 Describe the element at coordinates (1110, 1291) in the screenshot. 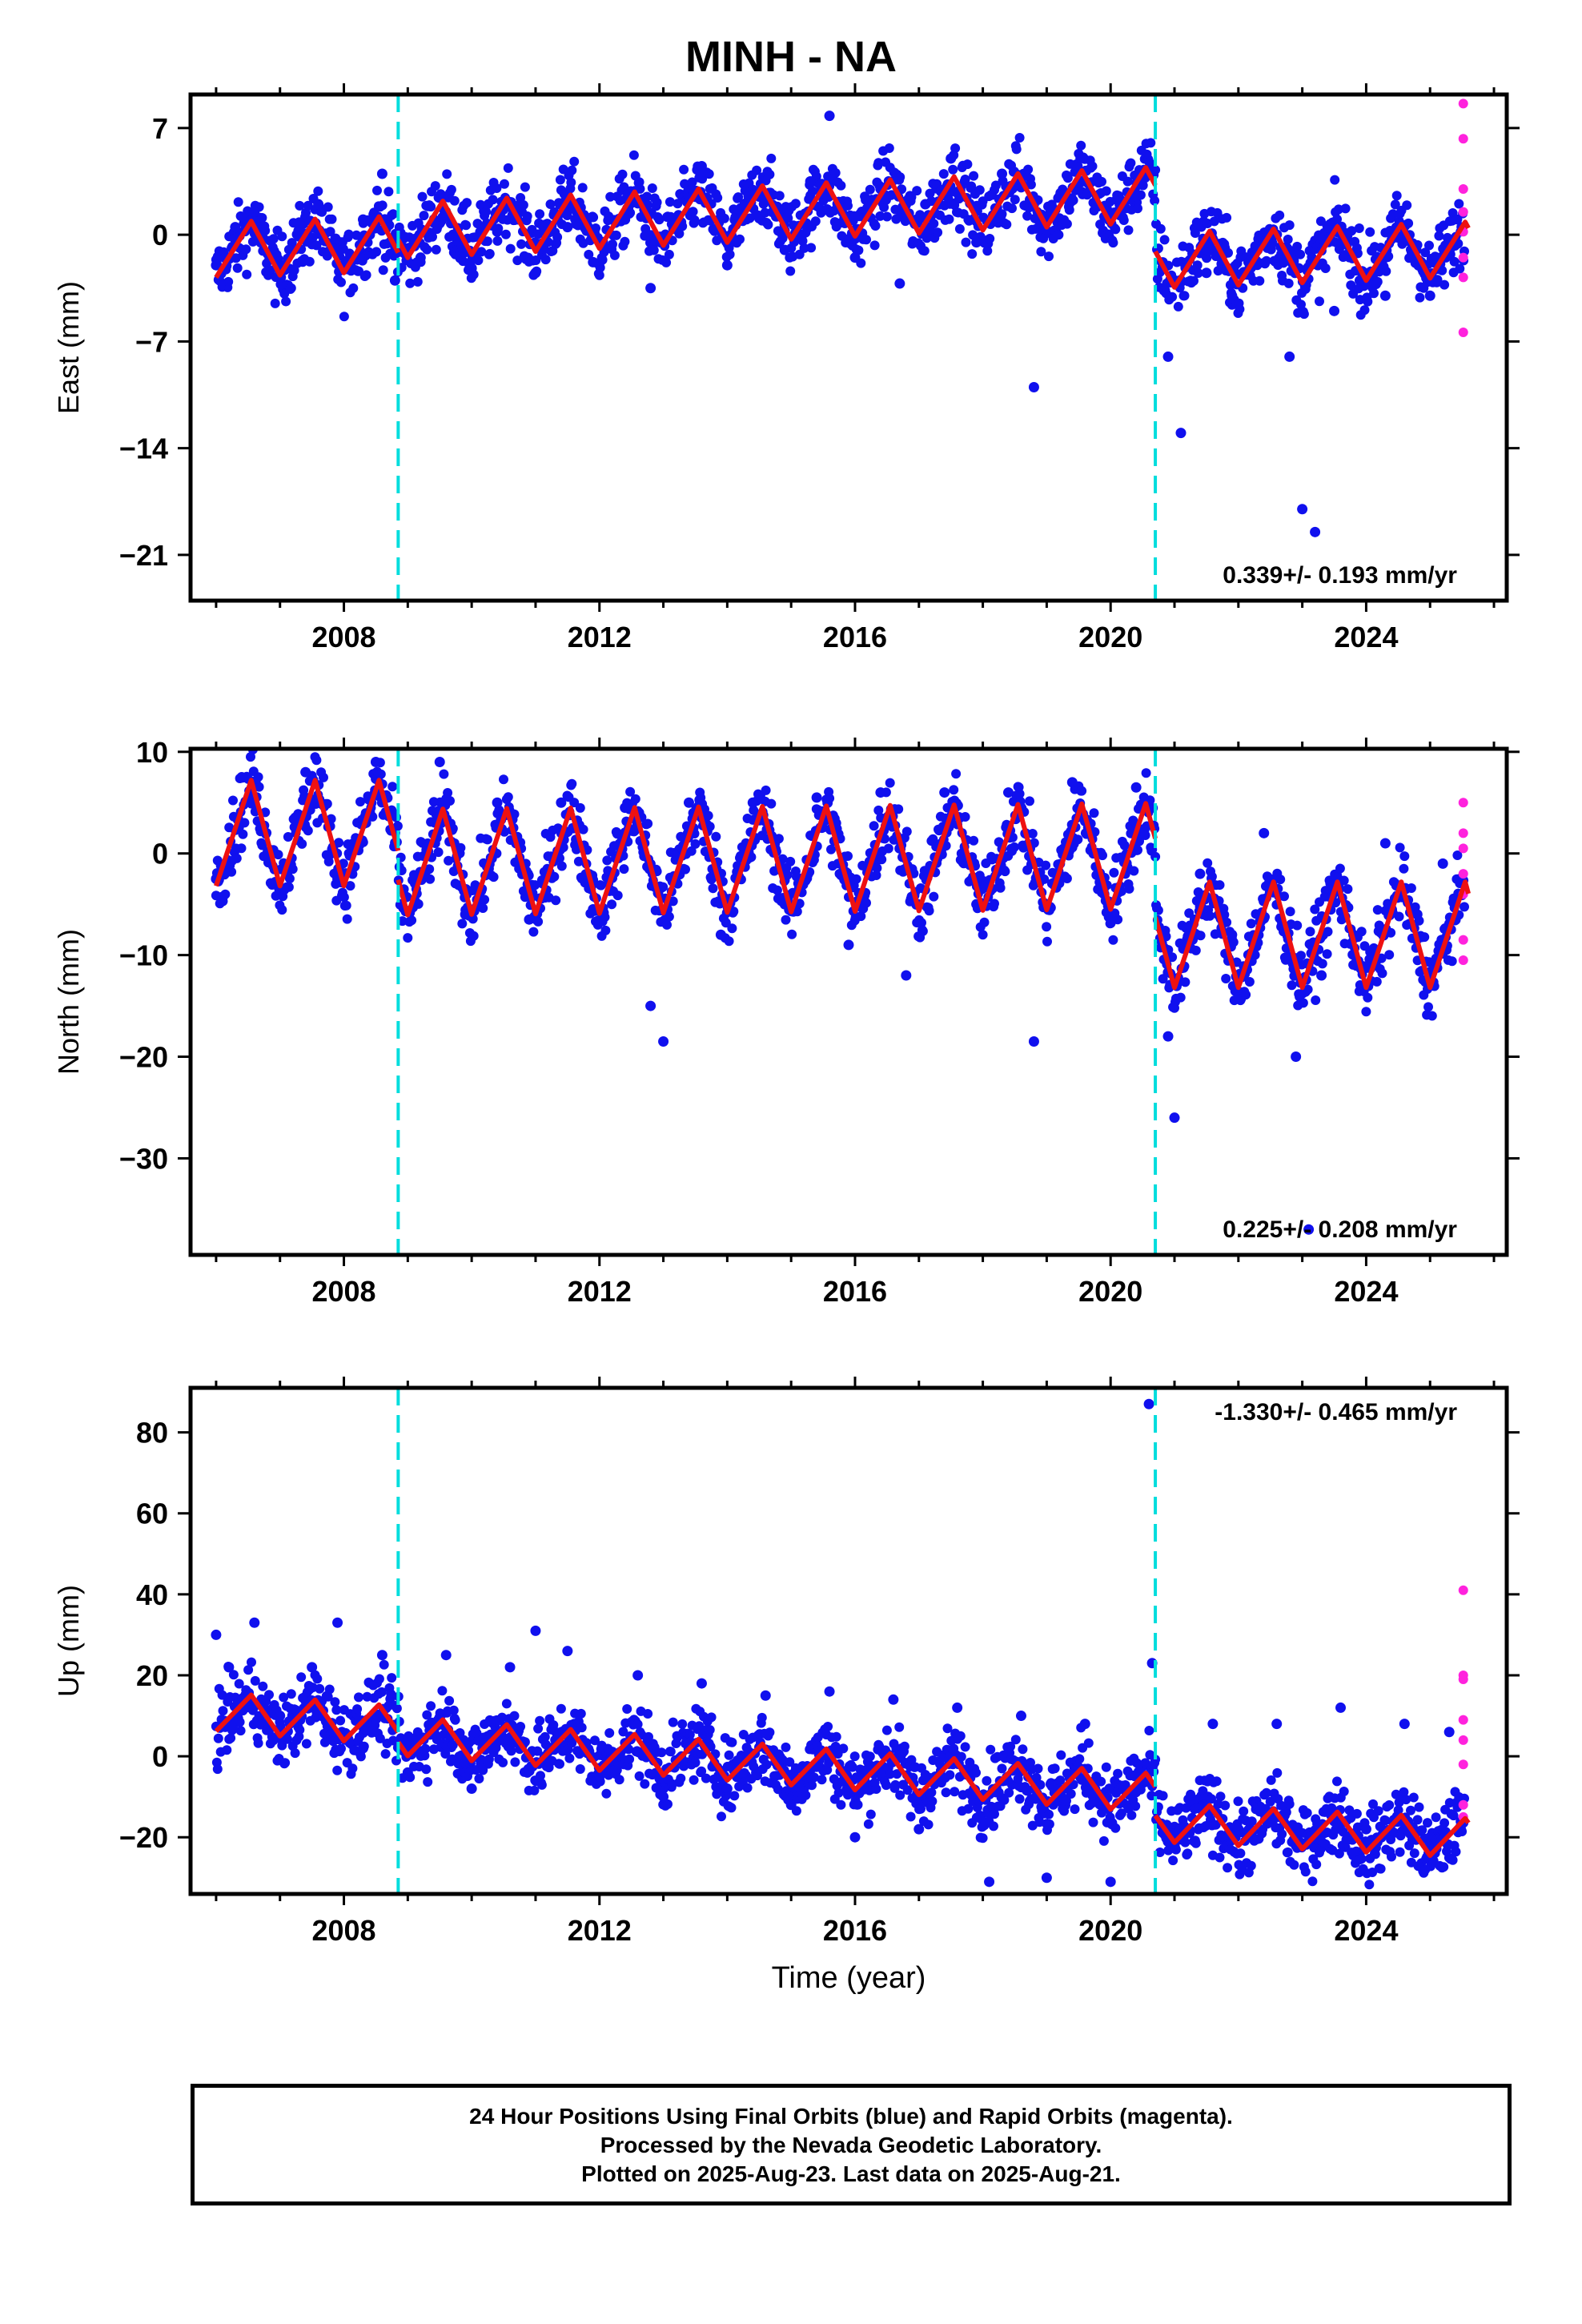

I see `x-tick-label: 2020` at that location.